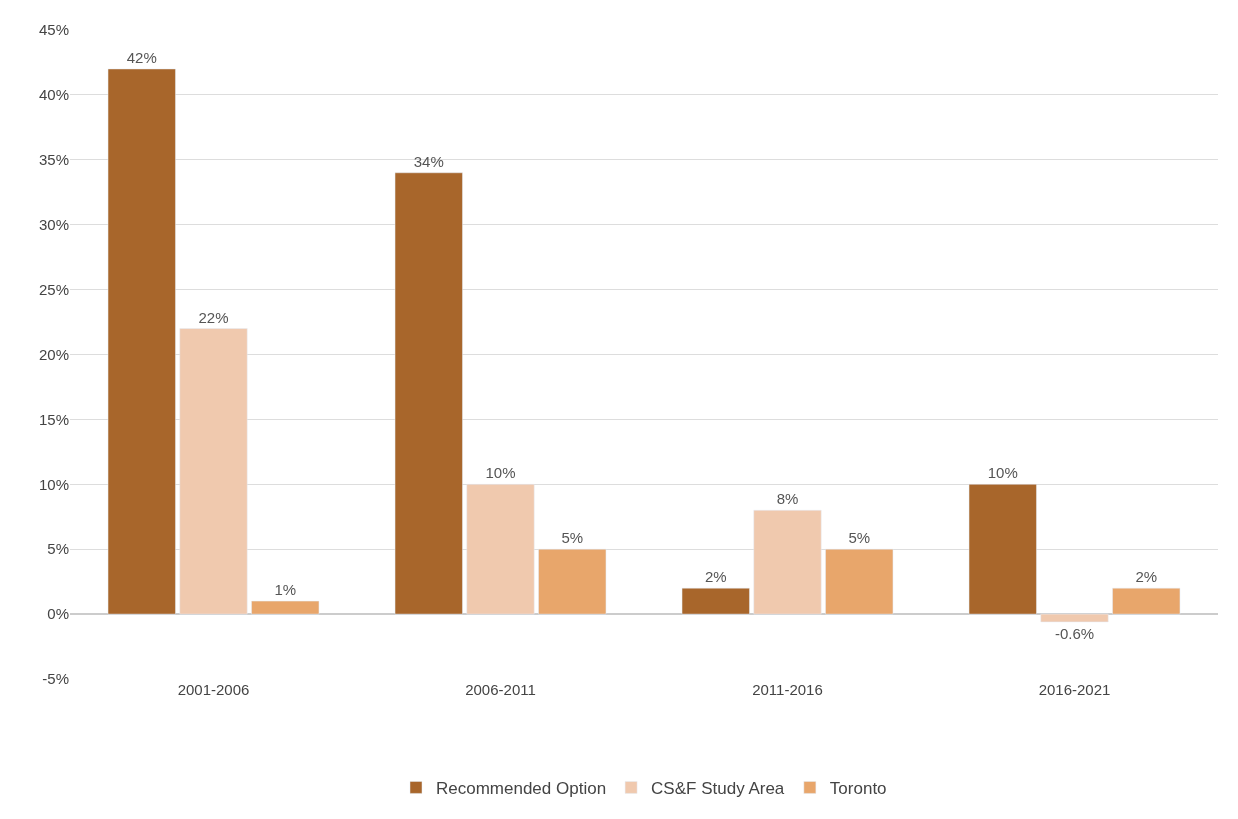 This screenshot has width=1238, height=819. What do you see at coordinates (500, 689) in the screenshot?
I see `x-tick-label: 2006-2011` at bounding box center [500, 689].